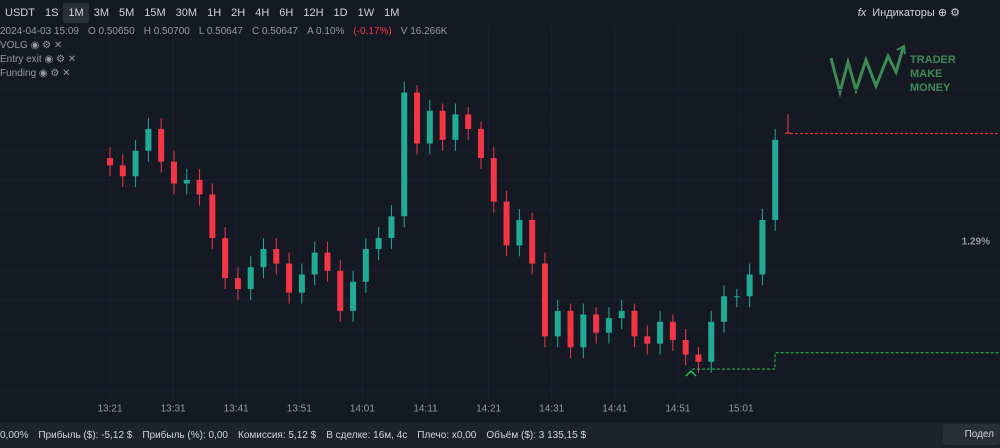  I want to click on status-item: Прибыль (%): 0,00, so click(185, 435).